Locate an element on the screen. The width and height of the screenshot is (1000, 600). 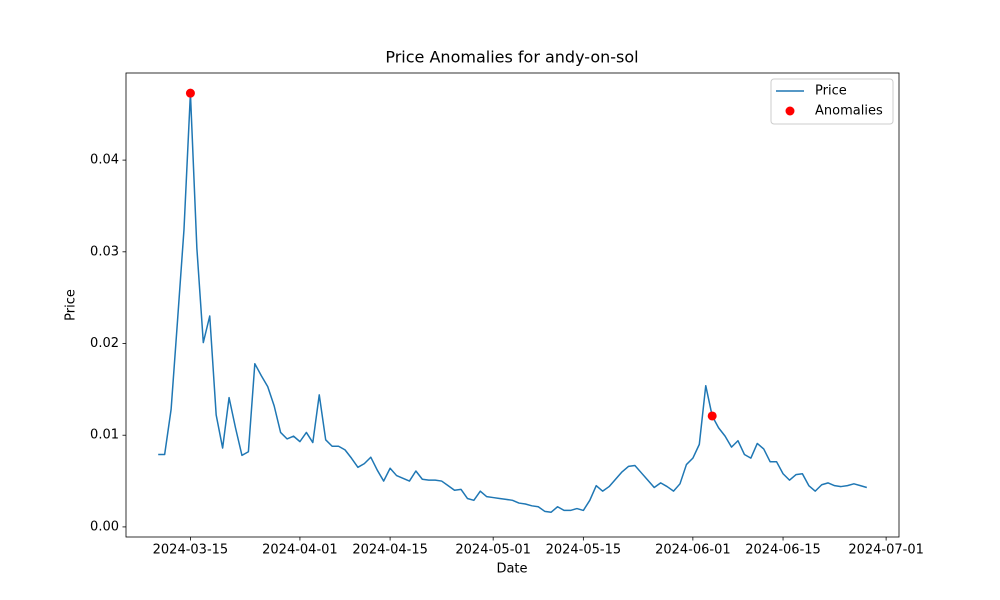
y-tick-label: 0.02 is located at coordinates (104, 343).